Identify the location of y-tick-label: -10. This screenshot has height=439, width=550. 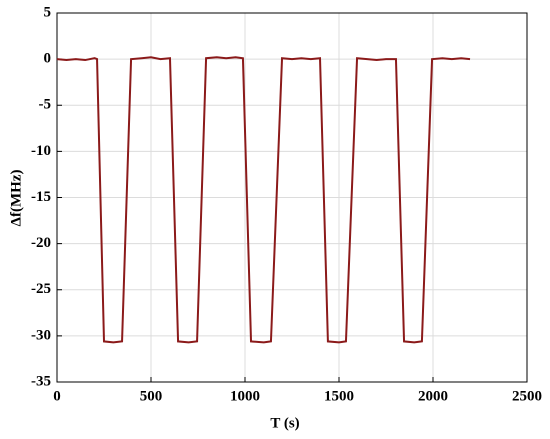
(41, 151).